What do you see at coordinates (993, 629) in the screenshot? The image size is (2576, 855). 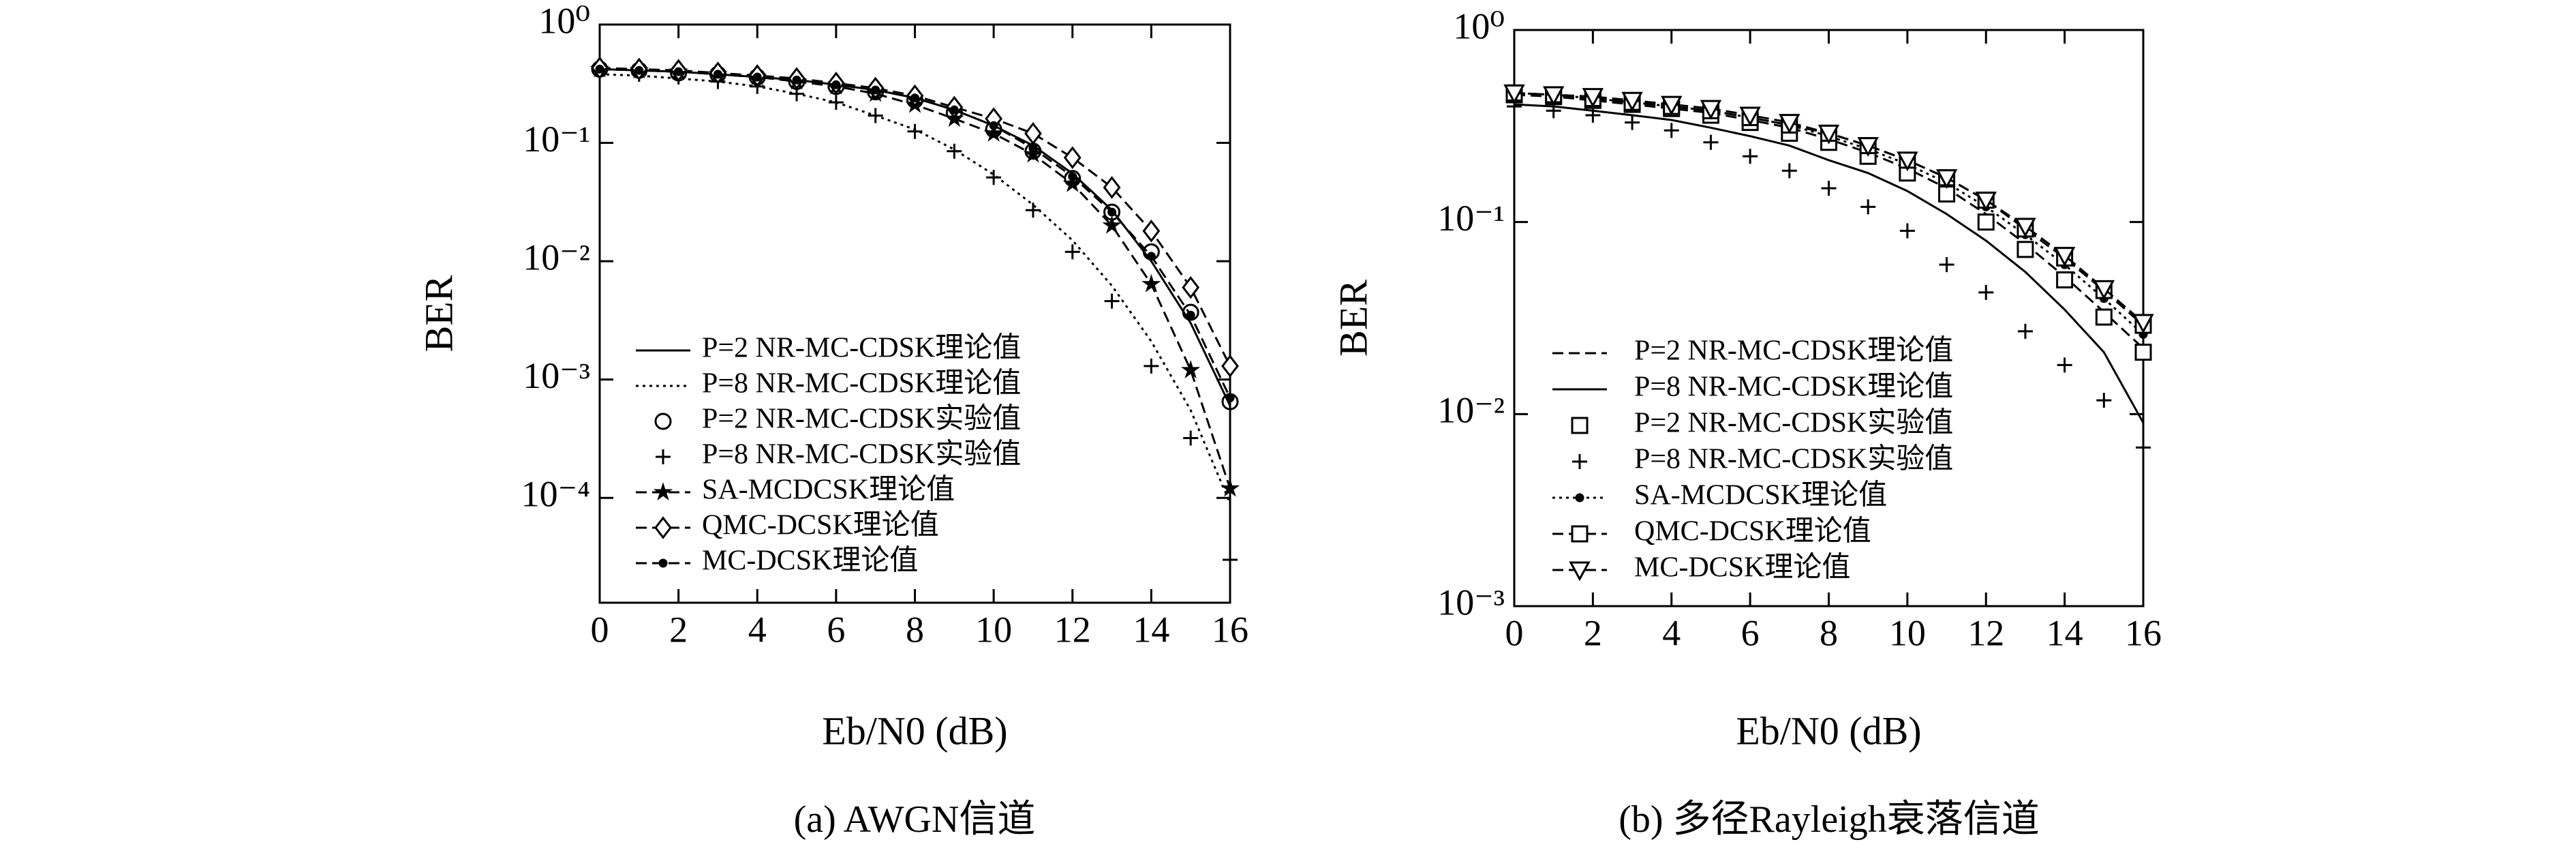 I see `x-tick-label: 10` at bounding box center [993, 629].